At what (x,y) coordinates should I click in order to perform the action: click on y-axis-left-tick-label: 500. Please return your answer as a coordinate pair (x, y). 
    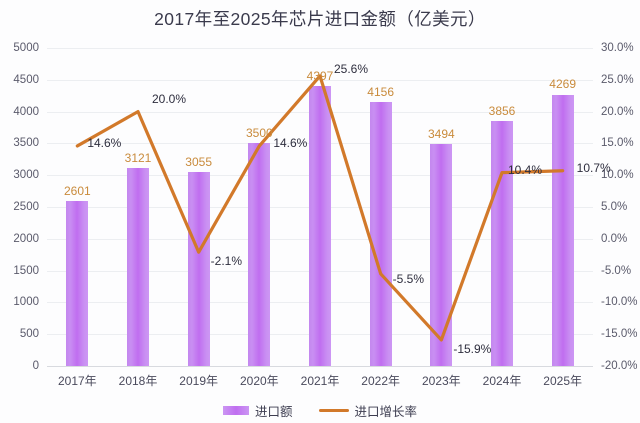
    Looking at the image, I should click on (29, 334).